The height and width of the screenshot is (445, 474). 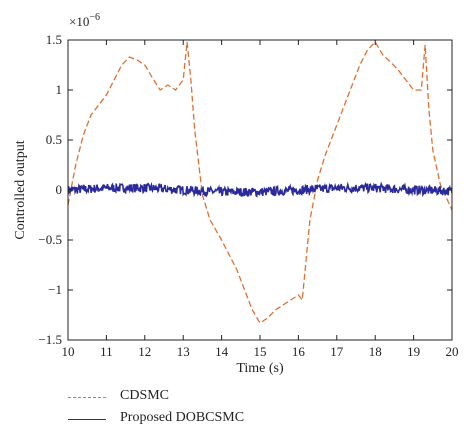 What do you see at coordinates (182, 417) in the screenshot?
I see `legend-label-dobcsmc: Proposed DOBCSMC` at bounding box center [182, 417].